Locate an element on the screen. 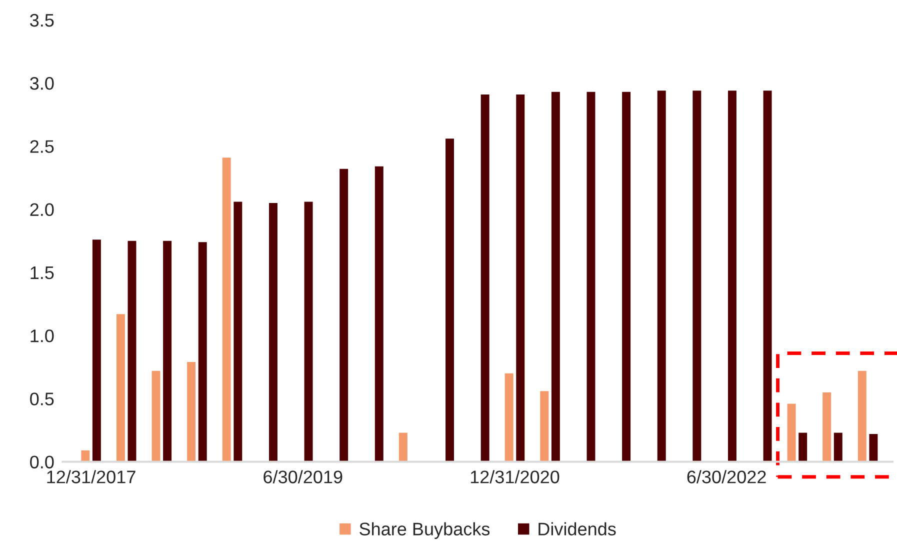  y-tick-label: 1.0 is located at coordinates (42, 335).